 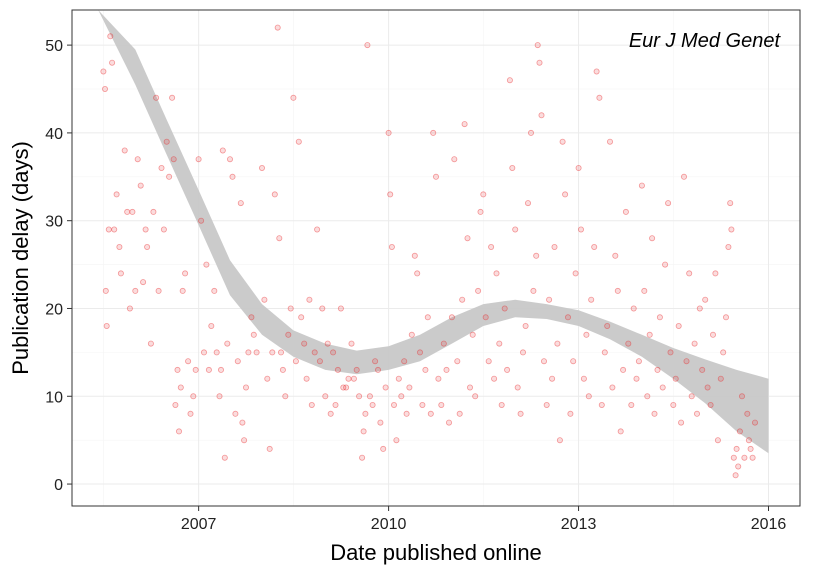 What do you see at coordinates (54, 397) in the screenshot?
I see `y-tick-label: 10` at bounding box center [54, 397].